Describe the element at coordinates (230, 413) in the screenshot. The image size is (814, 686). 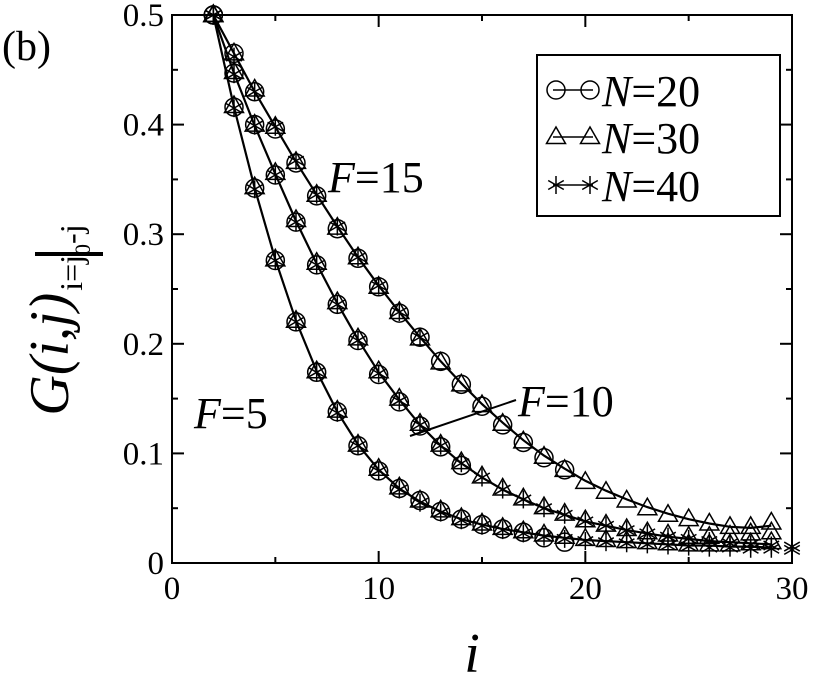
I see `annotation-f5: F=5` at that location.